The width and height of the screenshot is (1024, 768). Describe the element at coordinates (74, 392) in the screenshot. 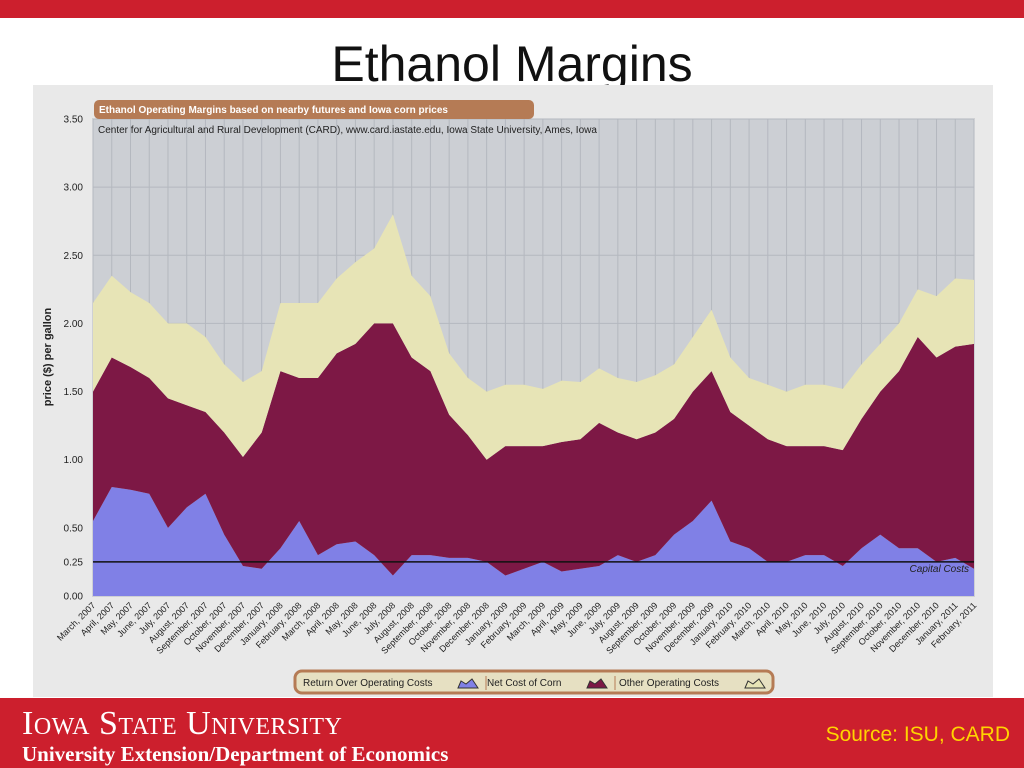

I see `y-tick-label: 1.50` at that location.